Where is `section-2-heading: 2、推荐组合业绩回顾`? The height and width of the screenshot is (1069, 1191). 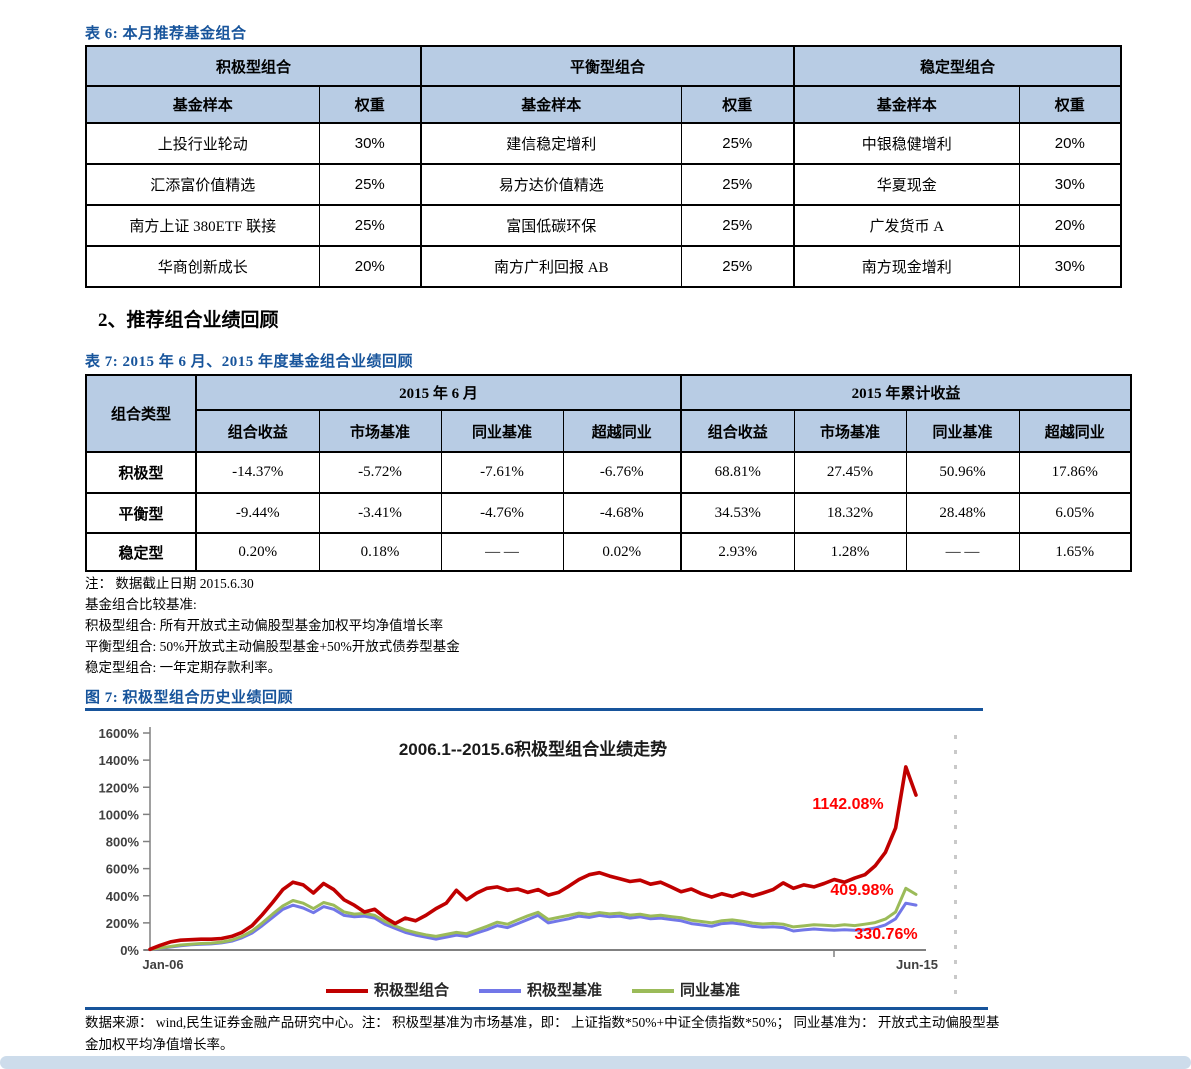 section-2-heading: 2、推荐组合业绩回顾 is located at coordinates (188, 320).